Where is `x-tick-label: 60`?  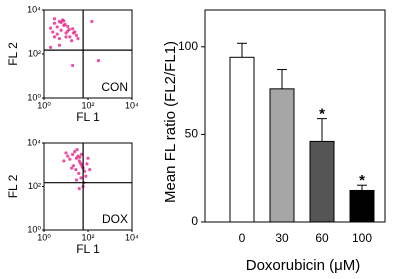
x-tick-label: 60 is located at coordinates (322, 238).